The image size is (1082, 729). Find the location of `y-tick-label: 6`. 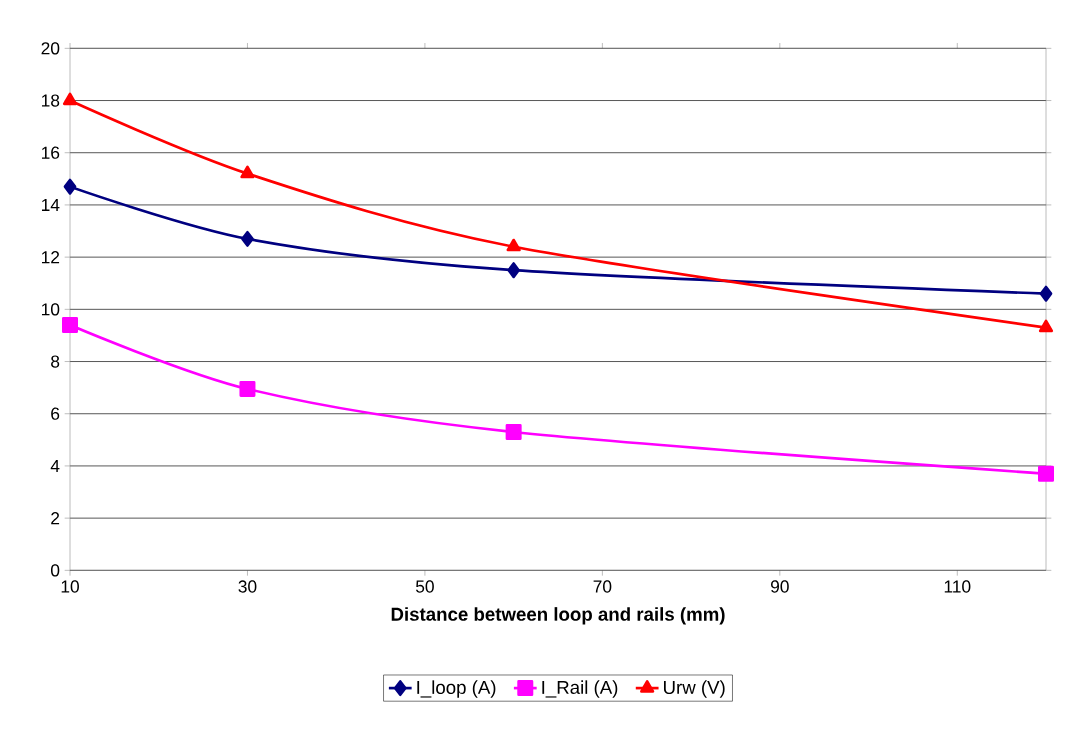

y-tick-label: 6 is located at coordinates (55, 413).